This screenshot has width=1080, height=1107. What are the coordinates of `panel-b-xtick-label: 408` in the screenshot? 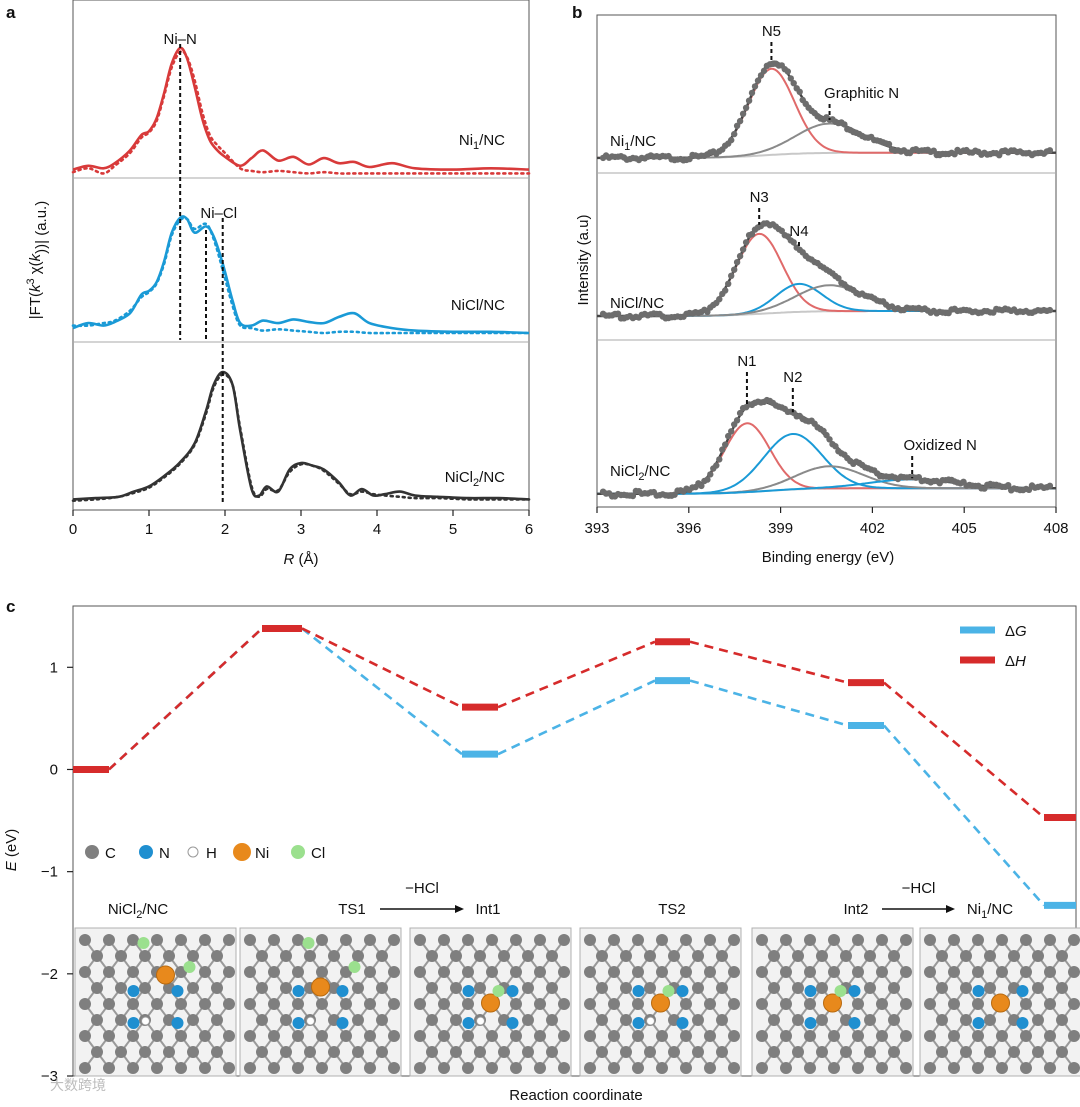 It's located at (1055, 528).